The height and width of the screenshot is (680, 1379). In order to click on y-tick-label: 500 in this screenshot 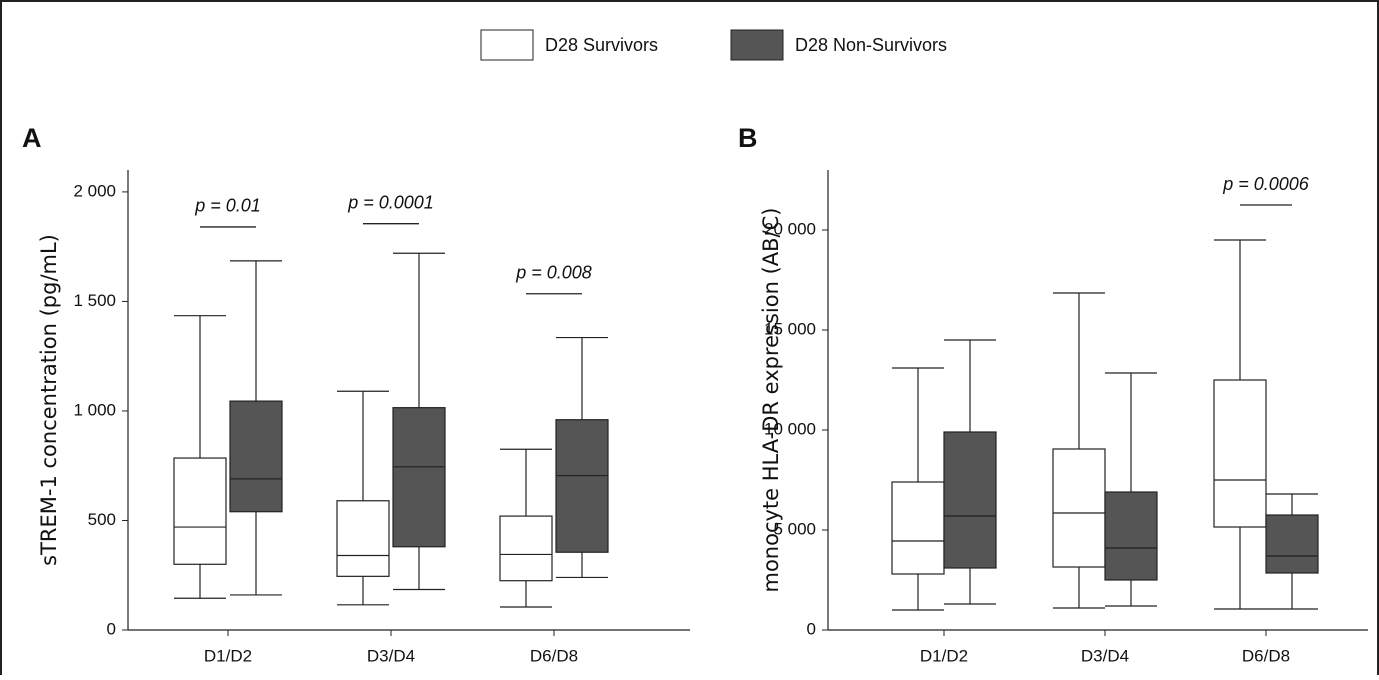, I will do `click(102, 519)`.